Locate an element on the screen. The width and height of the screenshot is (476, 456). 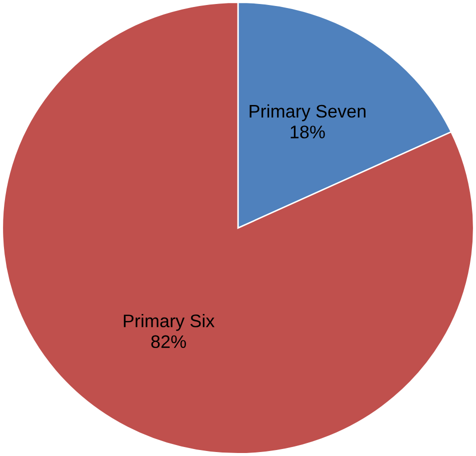
data-label: 82% is located at coordinates (168, 341).